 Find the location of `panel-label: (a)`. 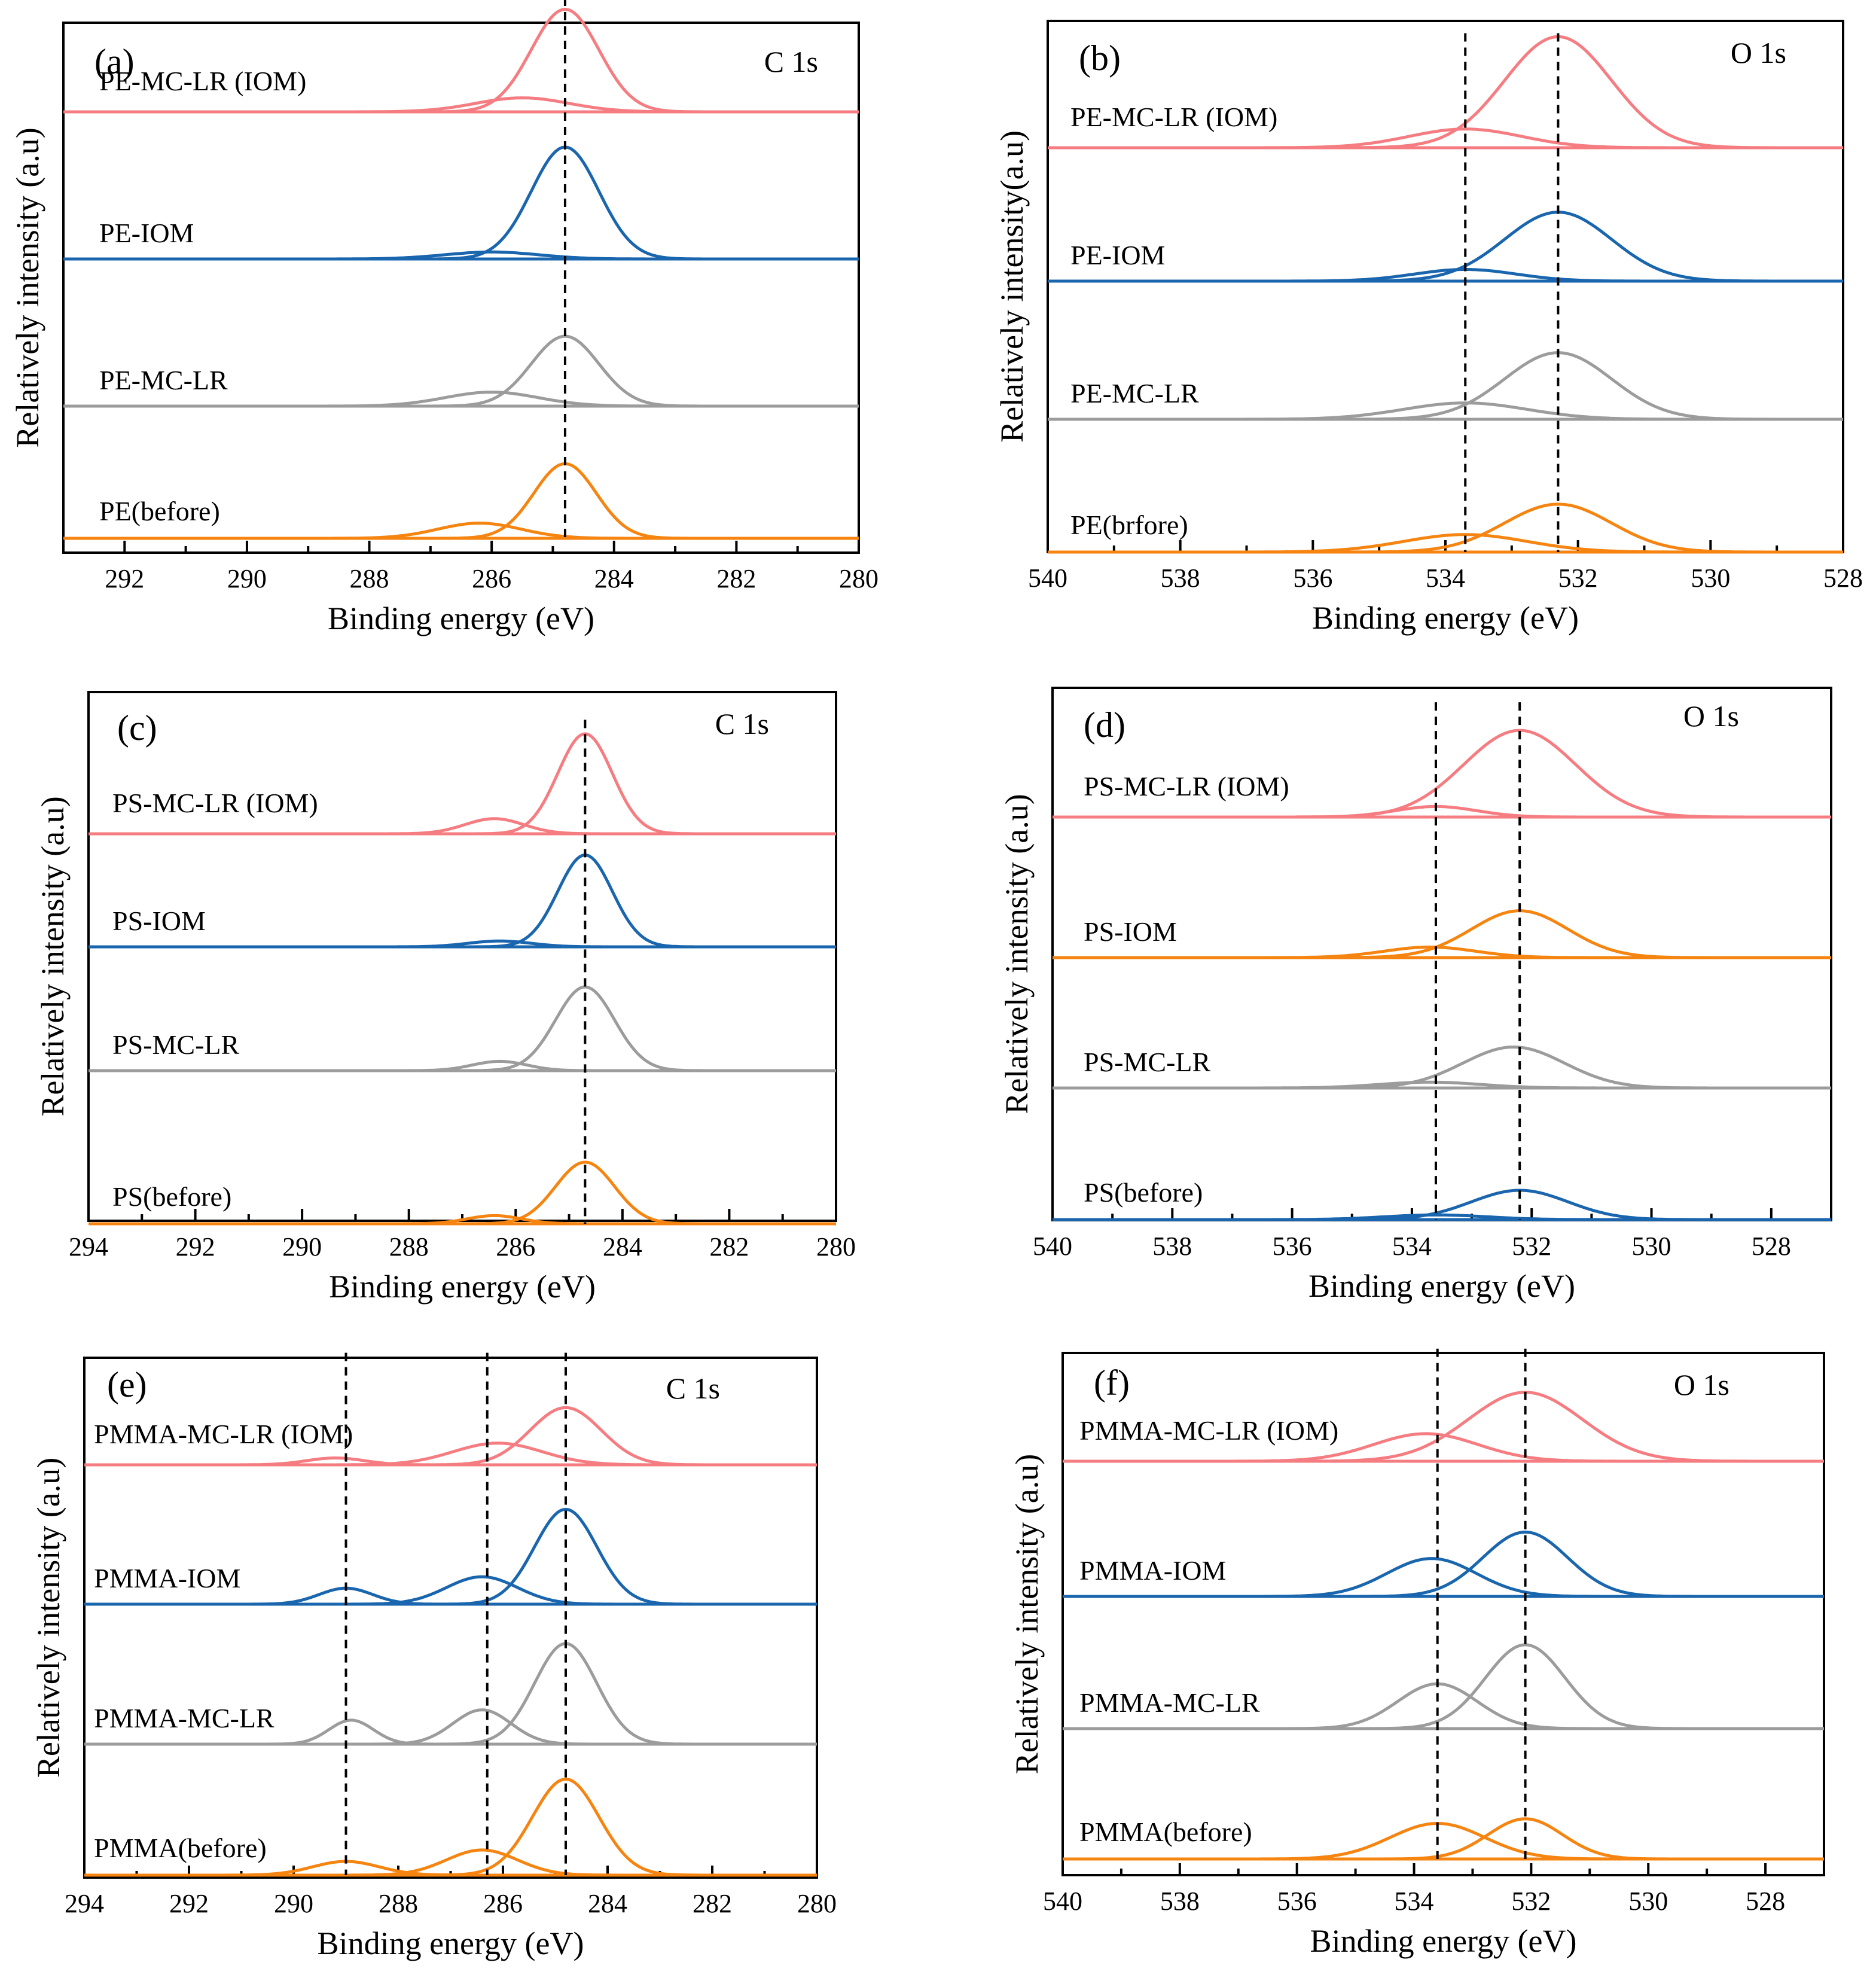

panel-label: (a) is located at coordinates (114, 62).